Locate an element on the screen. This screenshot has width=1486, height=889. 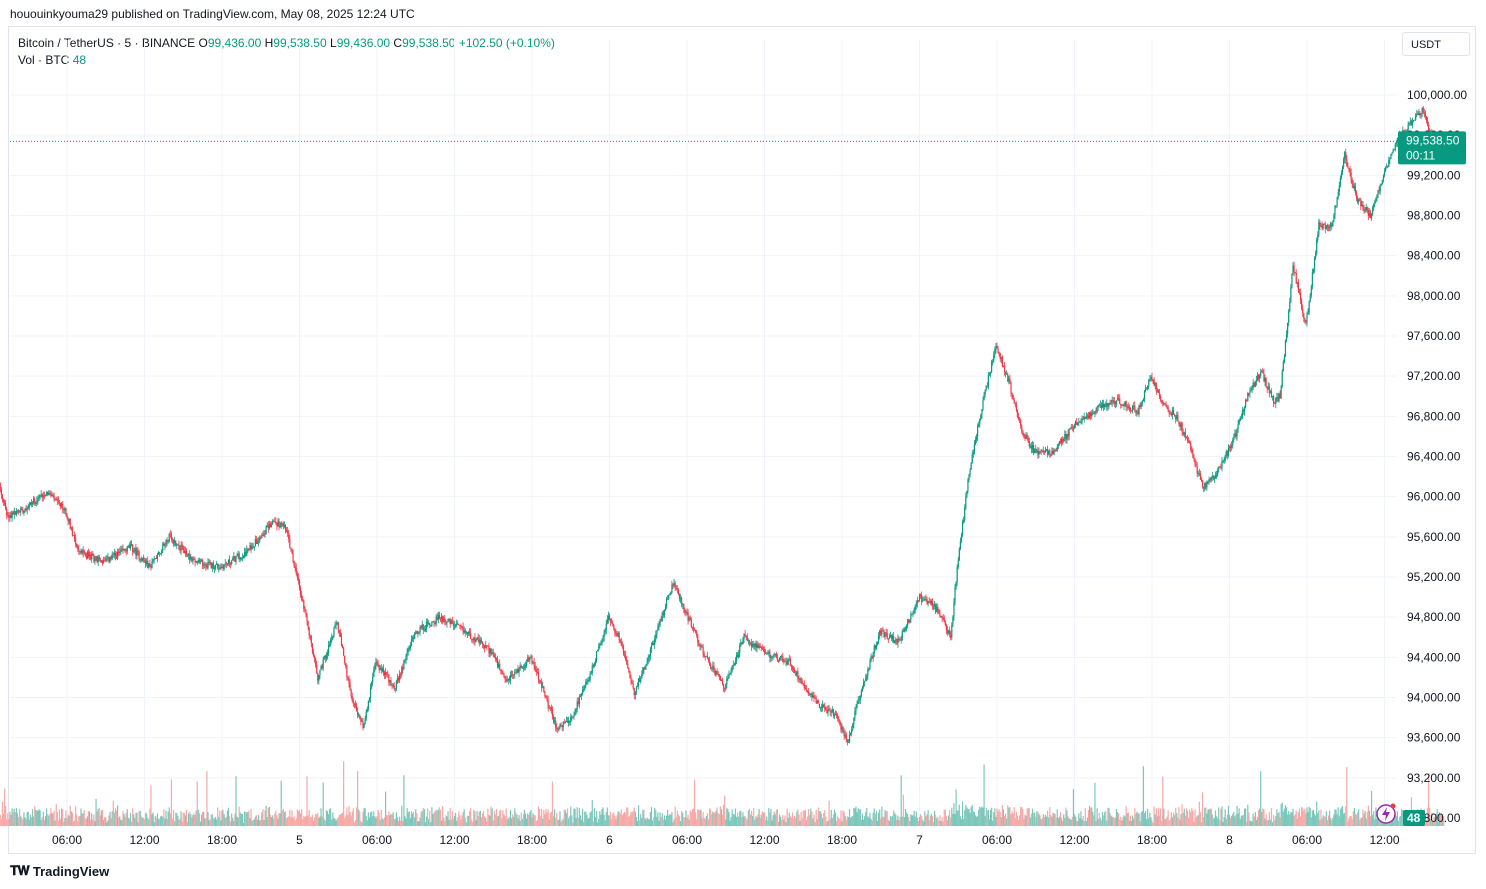
volume-value: 48 is located at coordinates (79, 60).